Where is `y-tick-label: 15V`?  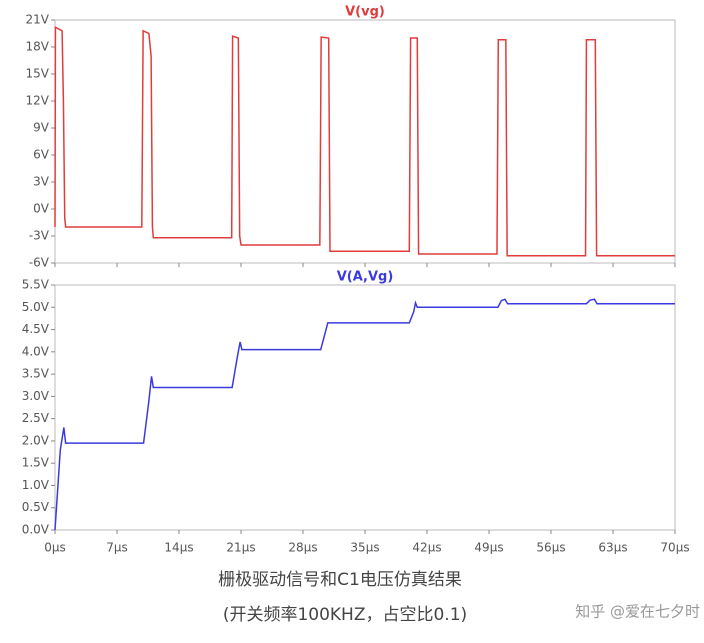 y-tick-label: 15V is located at coordinates (38, 74).